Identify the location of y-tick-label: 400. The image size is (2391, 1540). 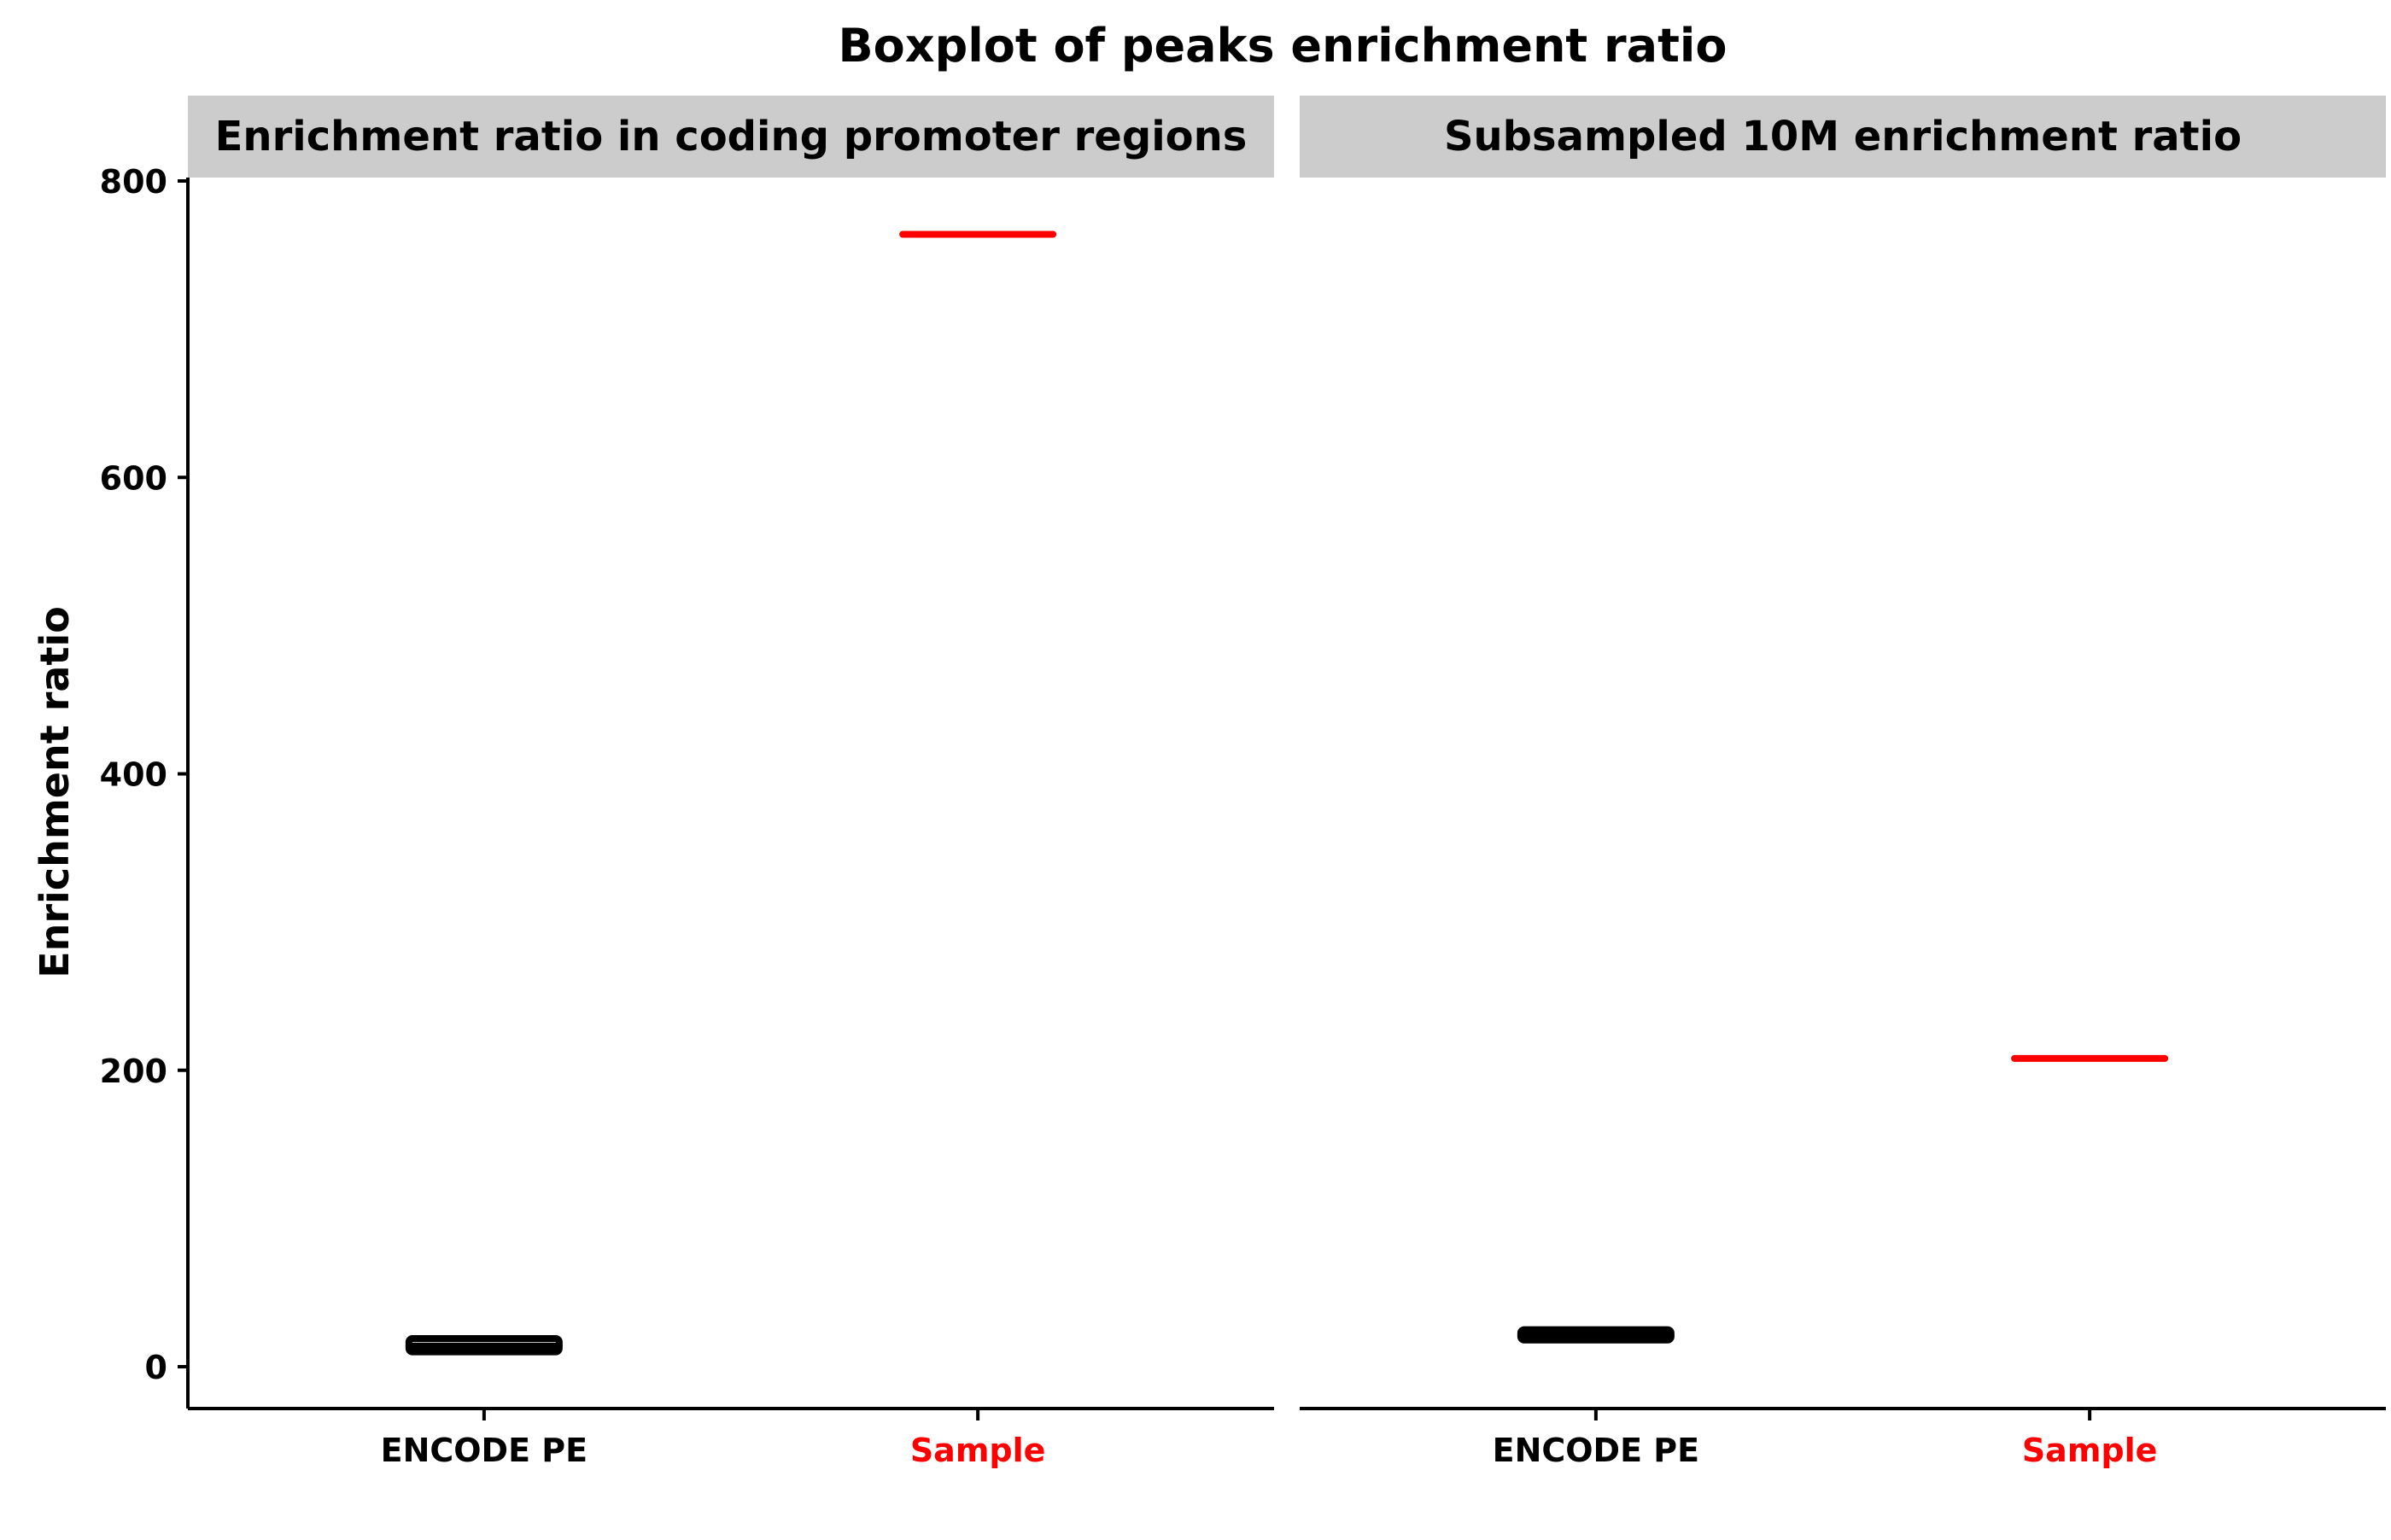
(134, 775).